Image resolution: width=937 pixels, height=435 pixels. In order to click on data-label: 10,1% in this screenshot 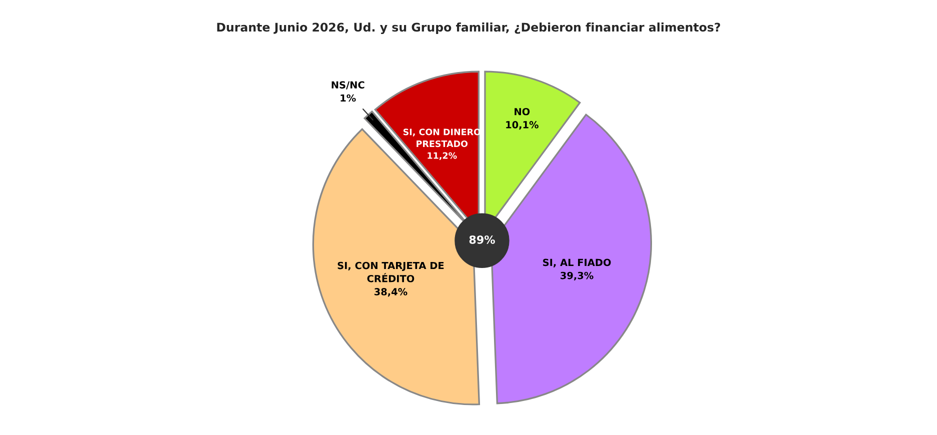, I will do `click(522, 125)`.